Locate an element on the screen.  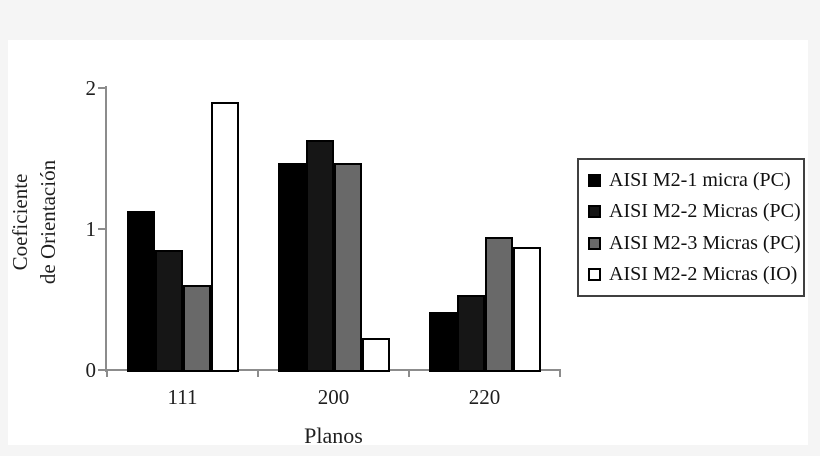
y-axis-title: Coeficiente de Orientación is located at coordinates (34, 222).